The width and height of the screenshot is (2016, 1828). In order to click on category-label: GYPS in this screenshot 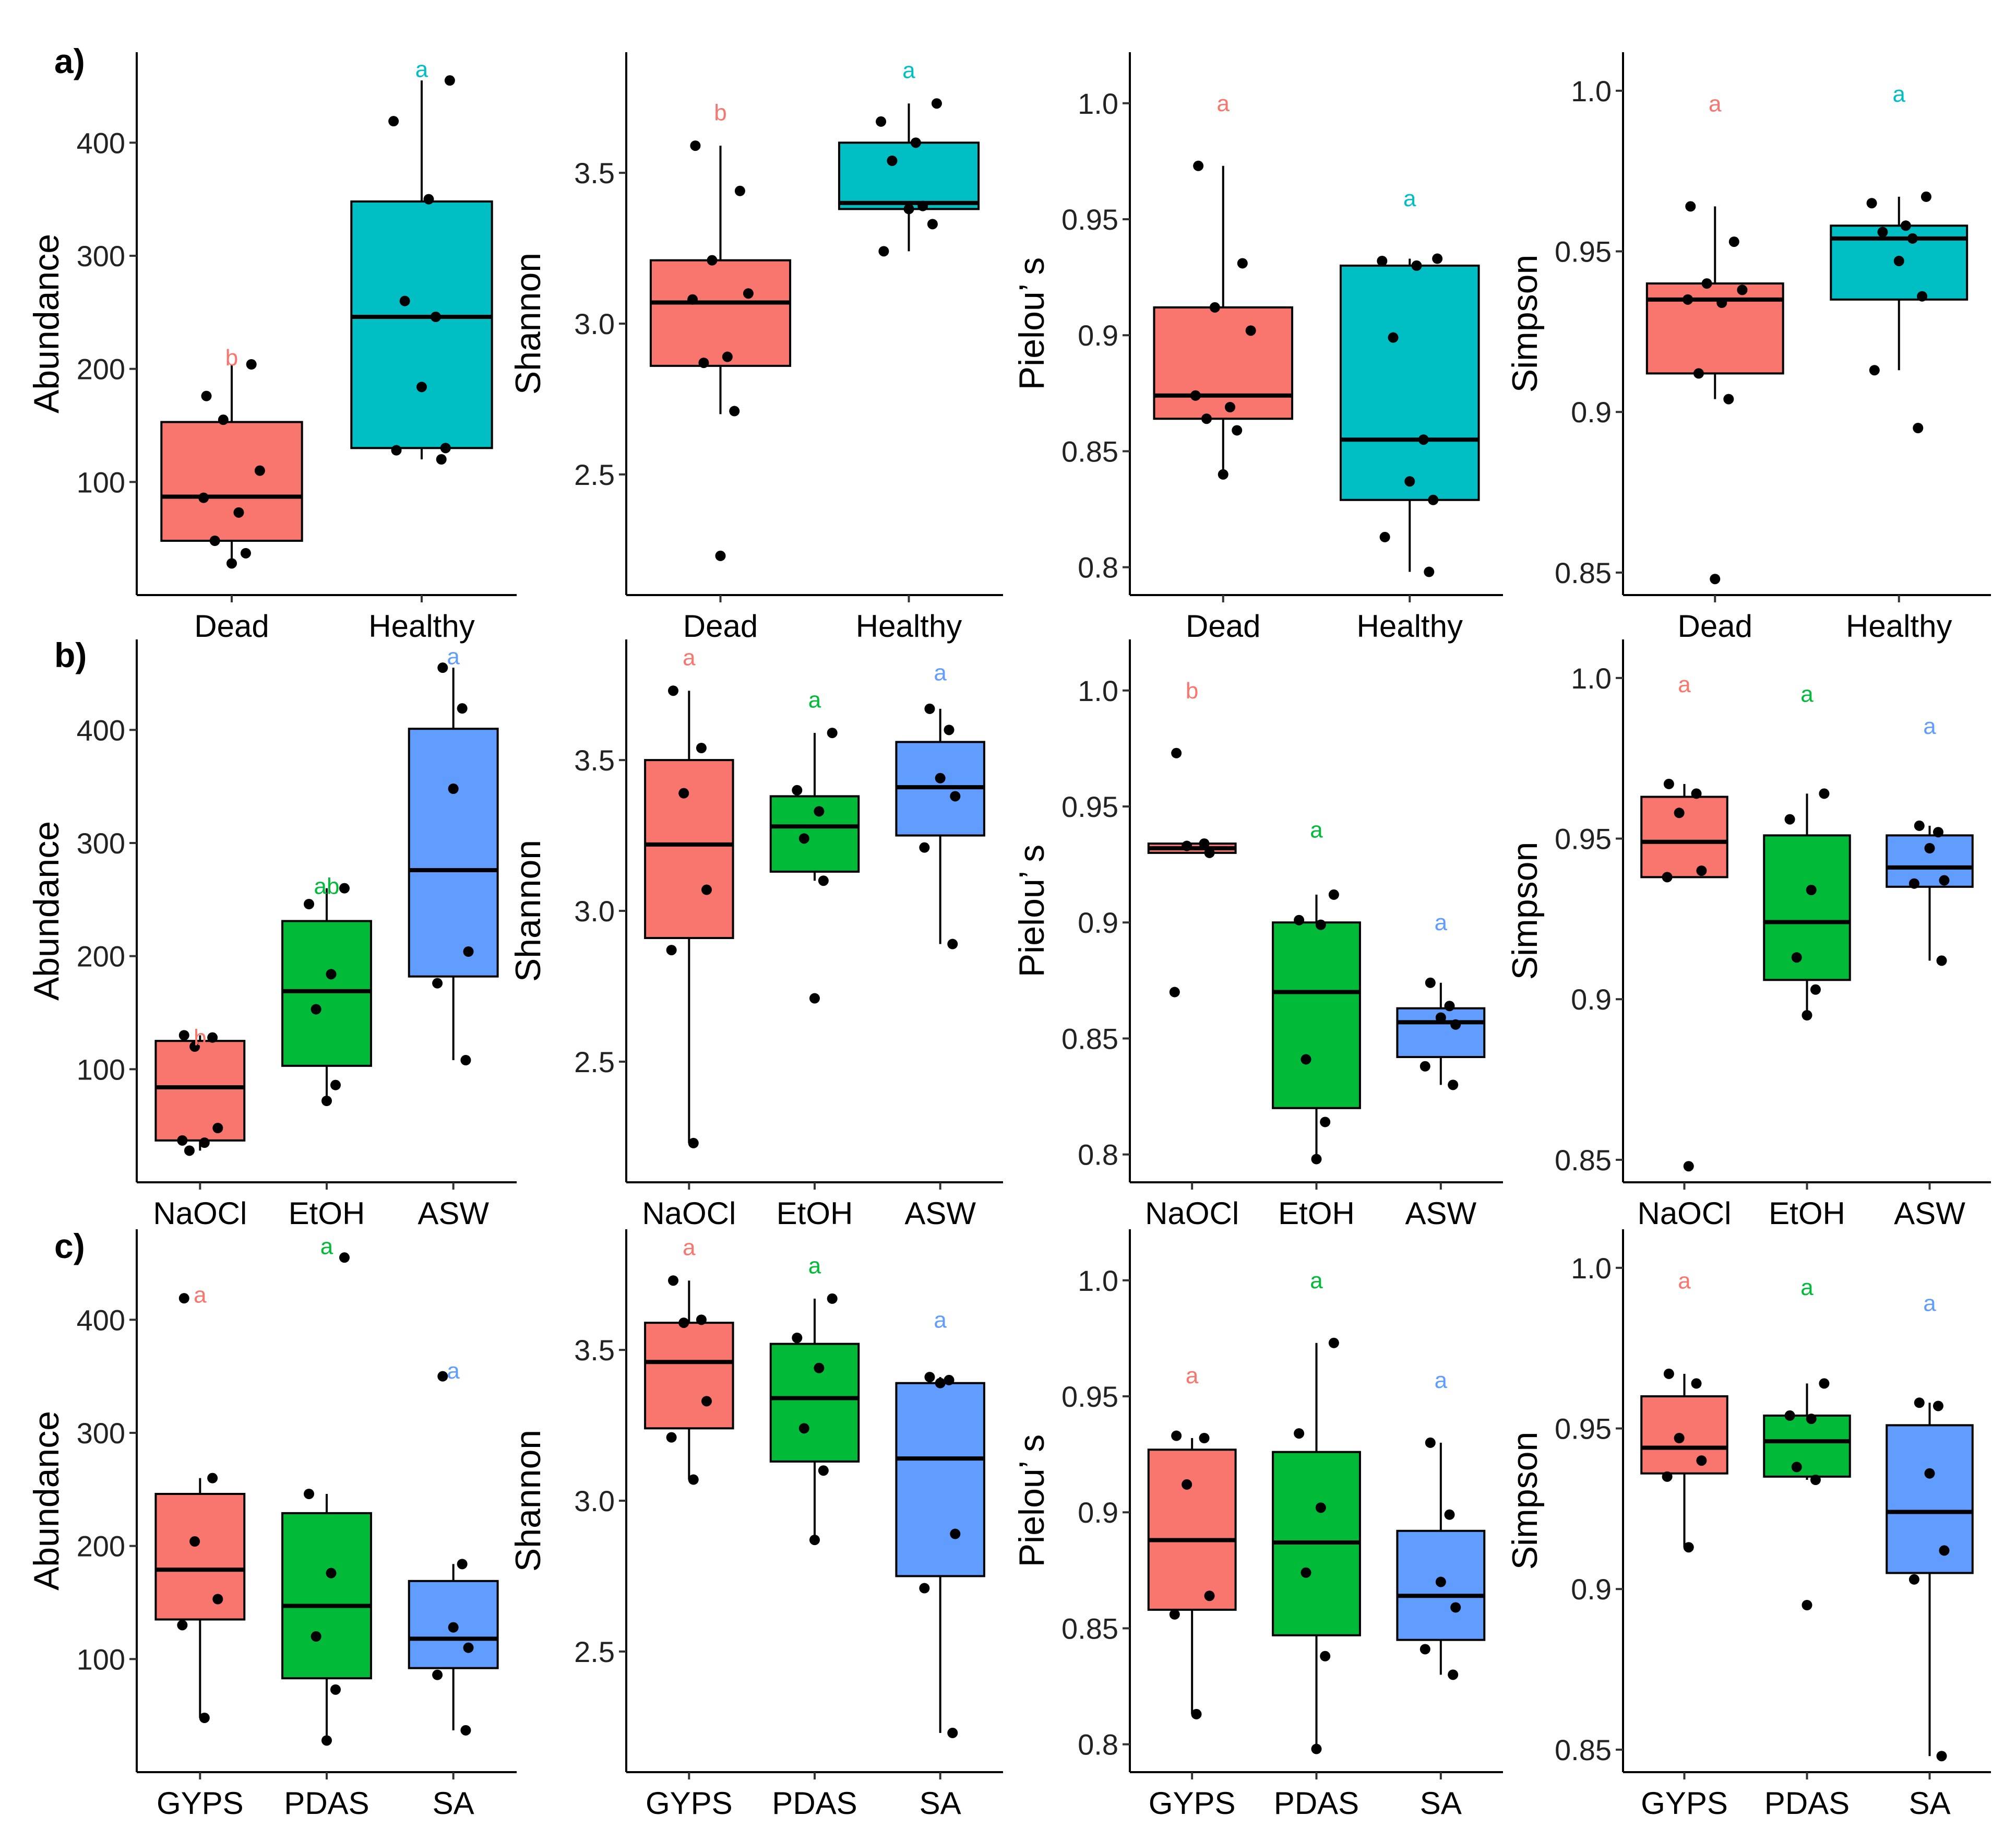, I will do `click(1684, 1803)`.